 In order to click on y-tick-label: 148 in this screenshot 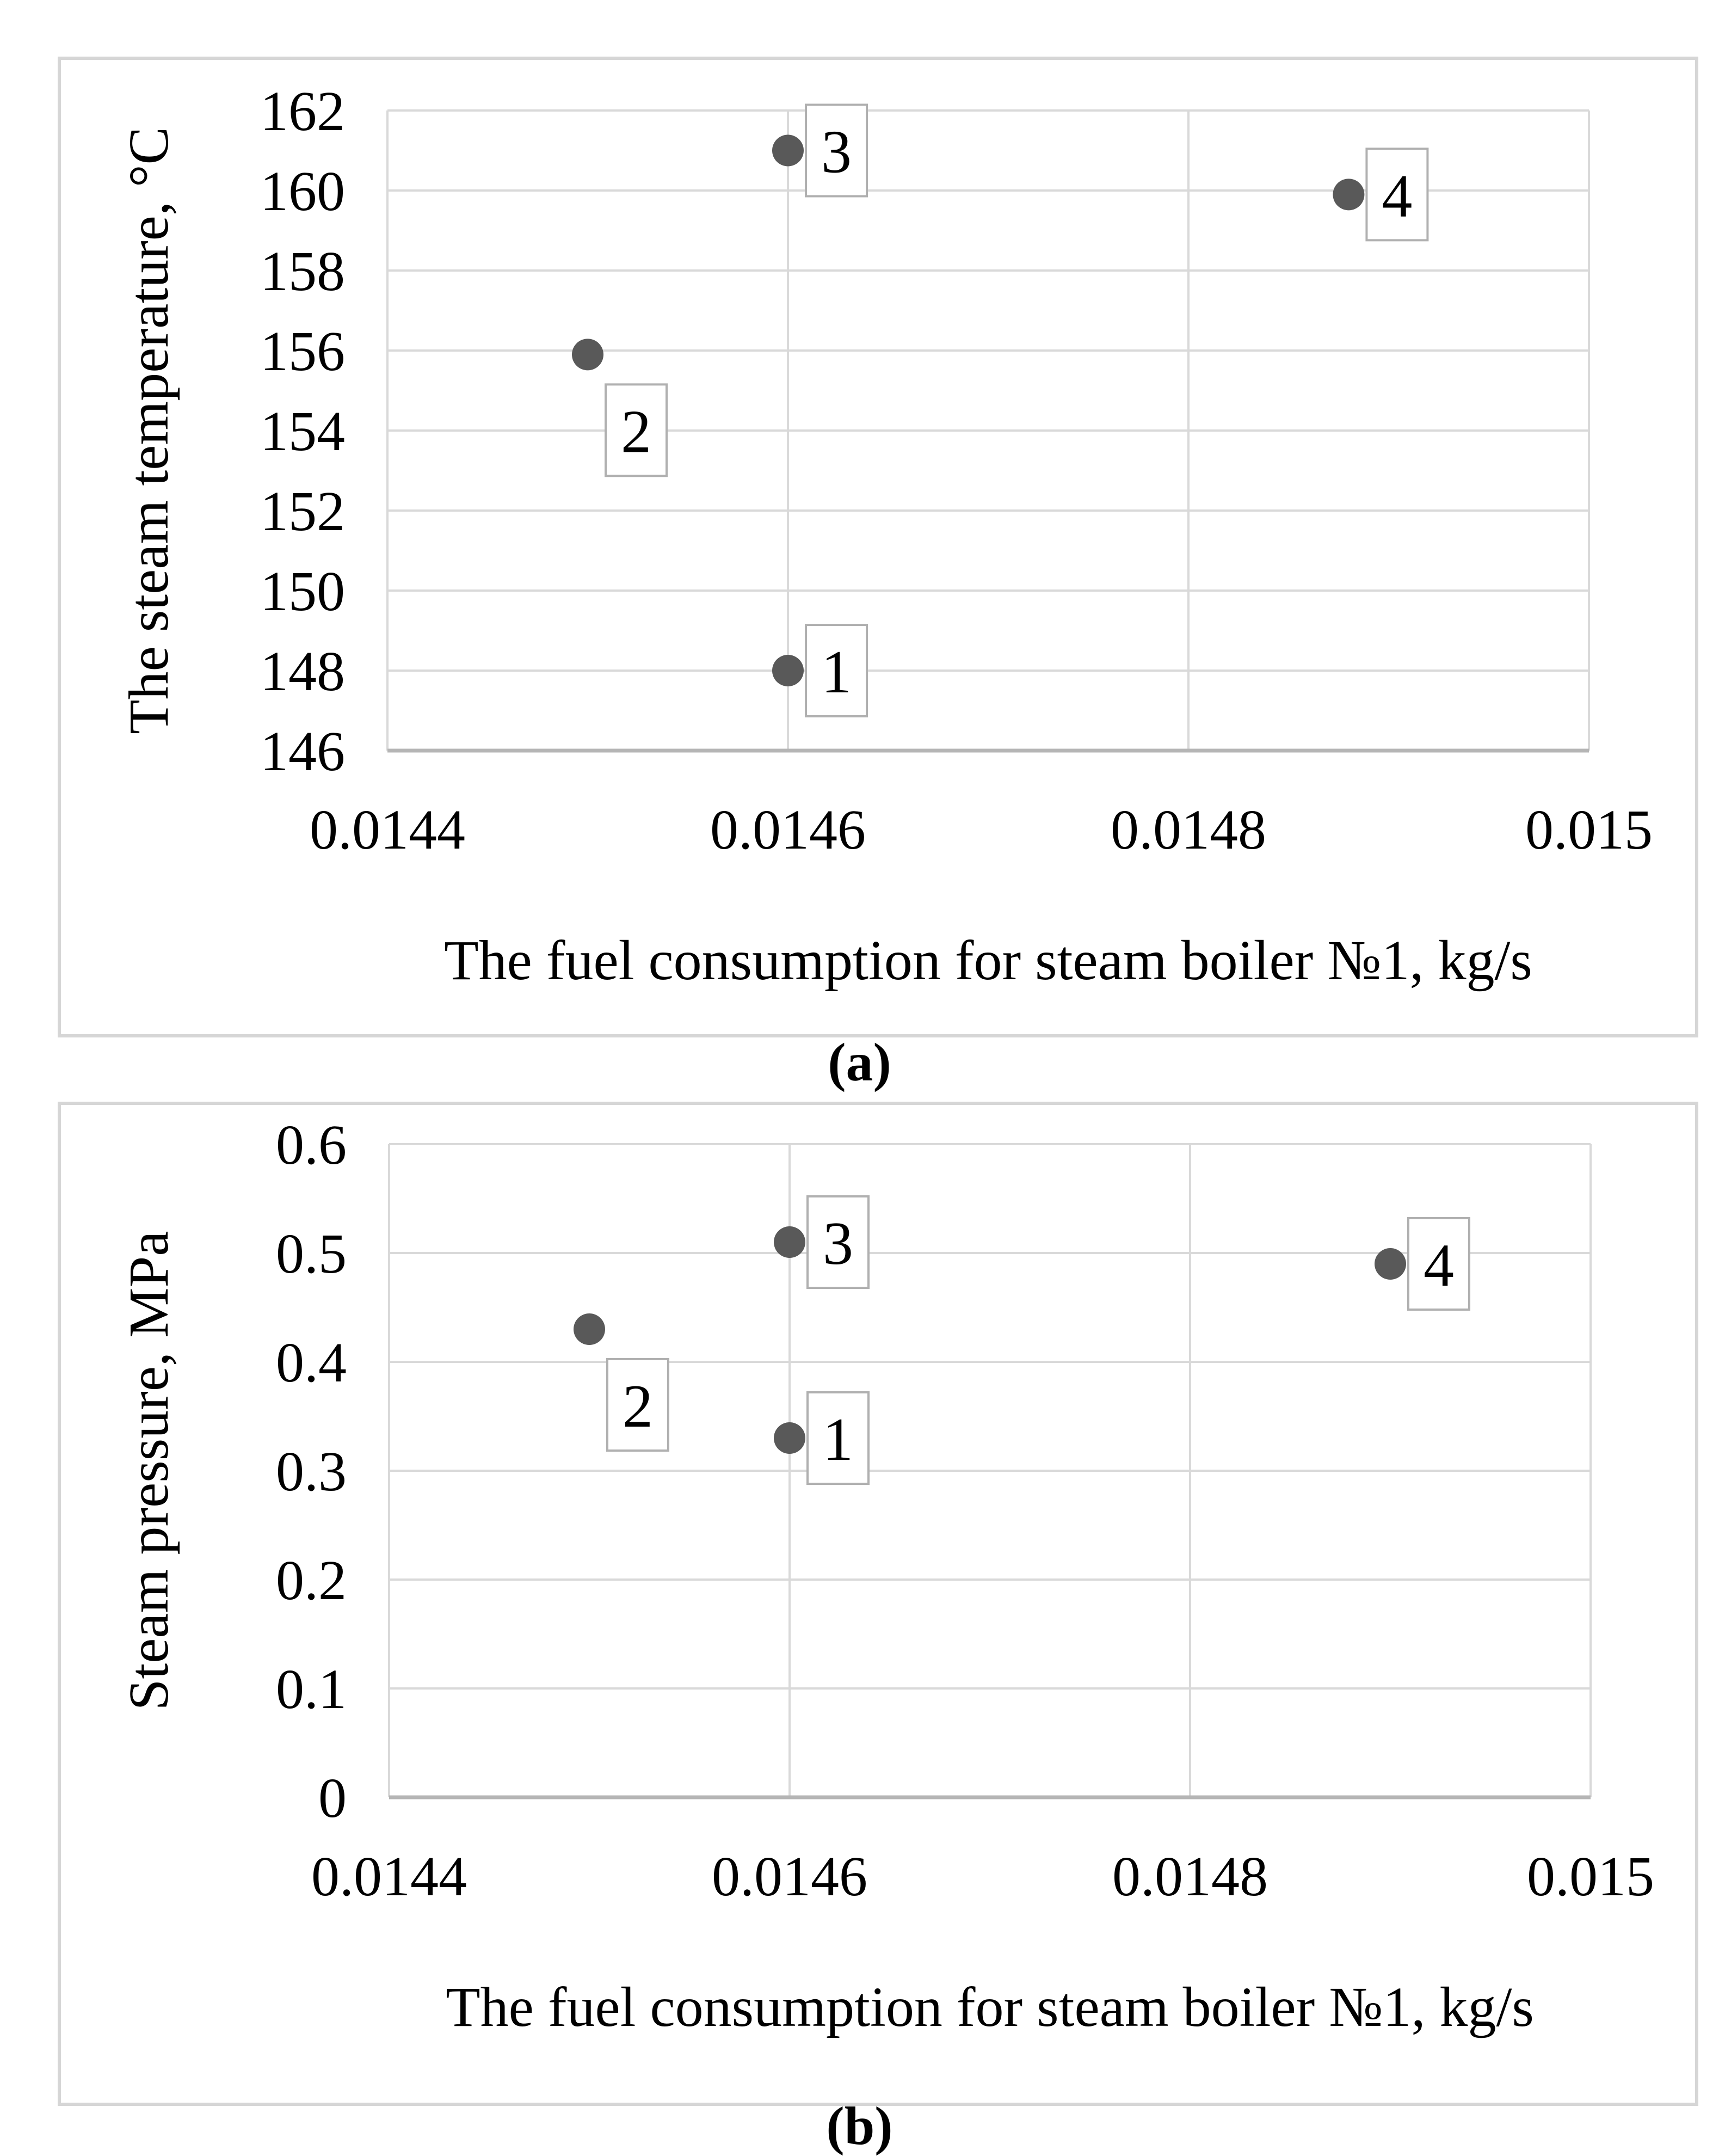, I will do `click(302, 671)`.